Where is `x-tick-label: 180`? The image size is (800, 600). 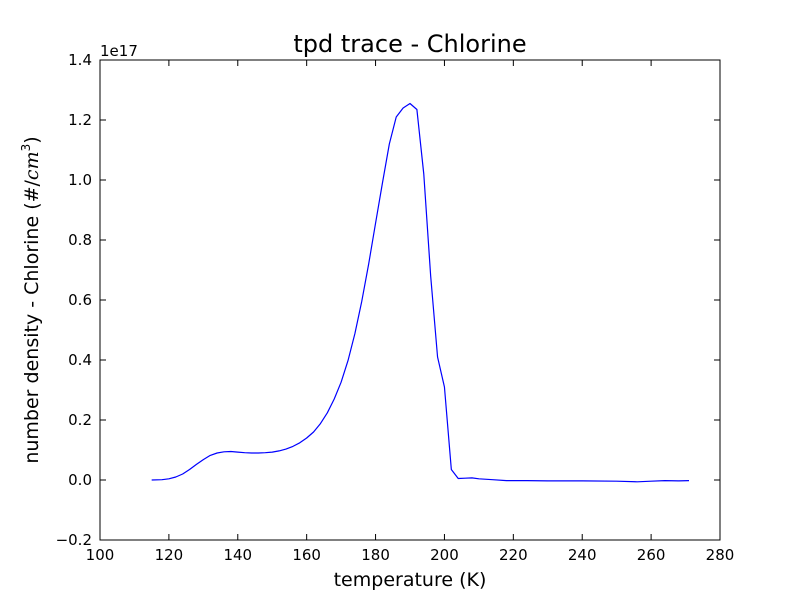
x-tick-label: 180 is located at coordinates (375, 555).